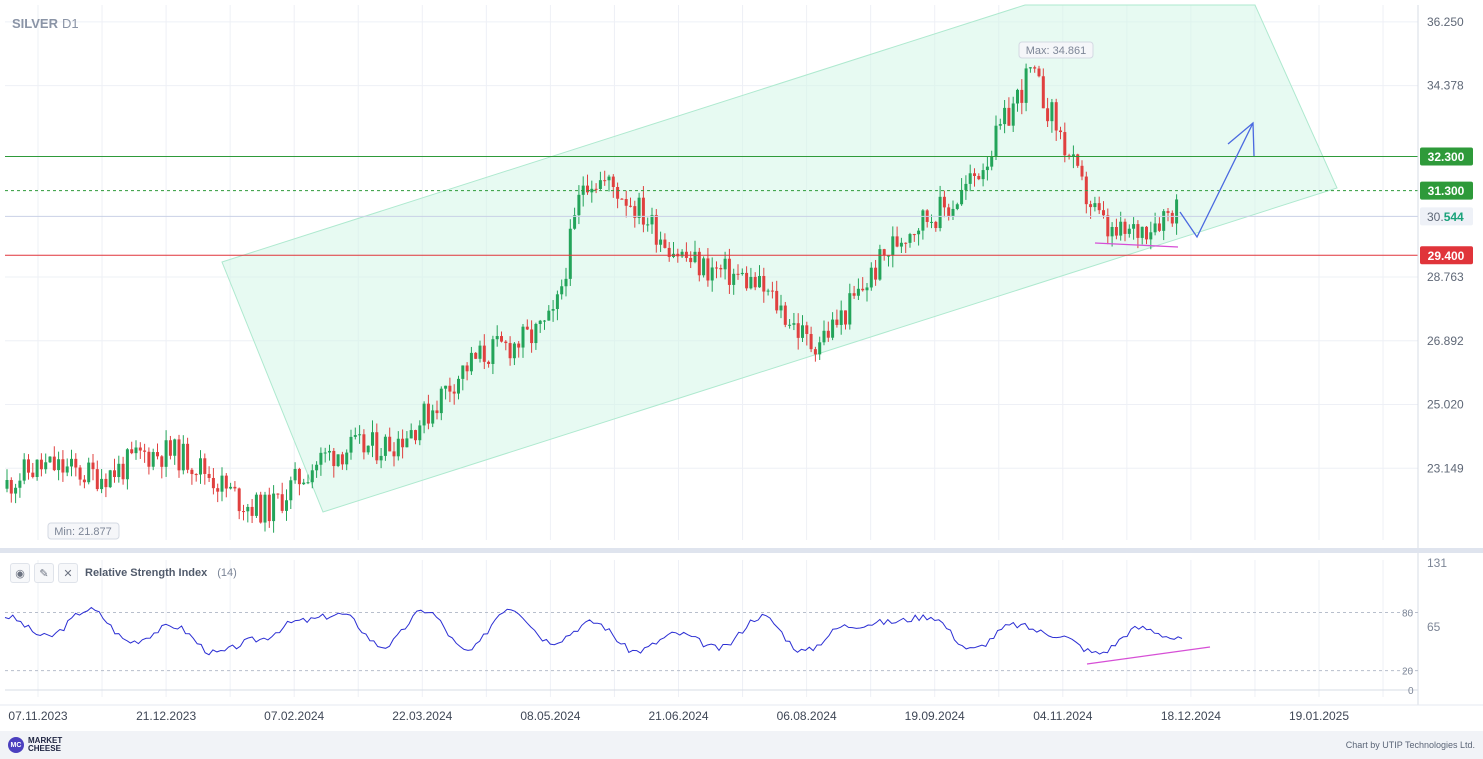  What do you see at coordinates (1408, 672) in the screenshot?
I see `rsi-tick-label: 20` at bounding box center [1408, 672].